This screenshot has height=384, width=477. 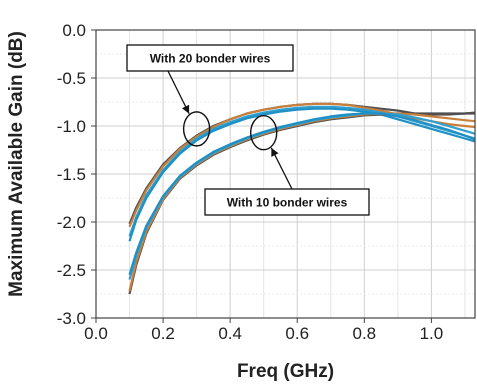 What do you see at coordinates (71, 126) in the screenshot?
I see `y-tick-label: -1.0` at bounding box center [71, 126].